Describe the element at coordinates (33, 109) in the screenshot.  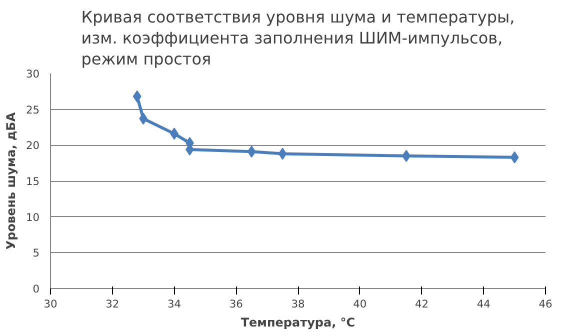
I see `y-tick-label: 25` at that location.